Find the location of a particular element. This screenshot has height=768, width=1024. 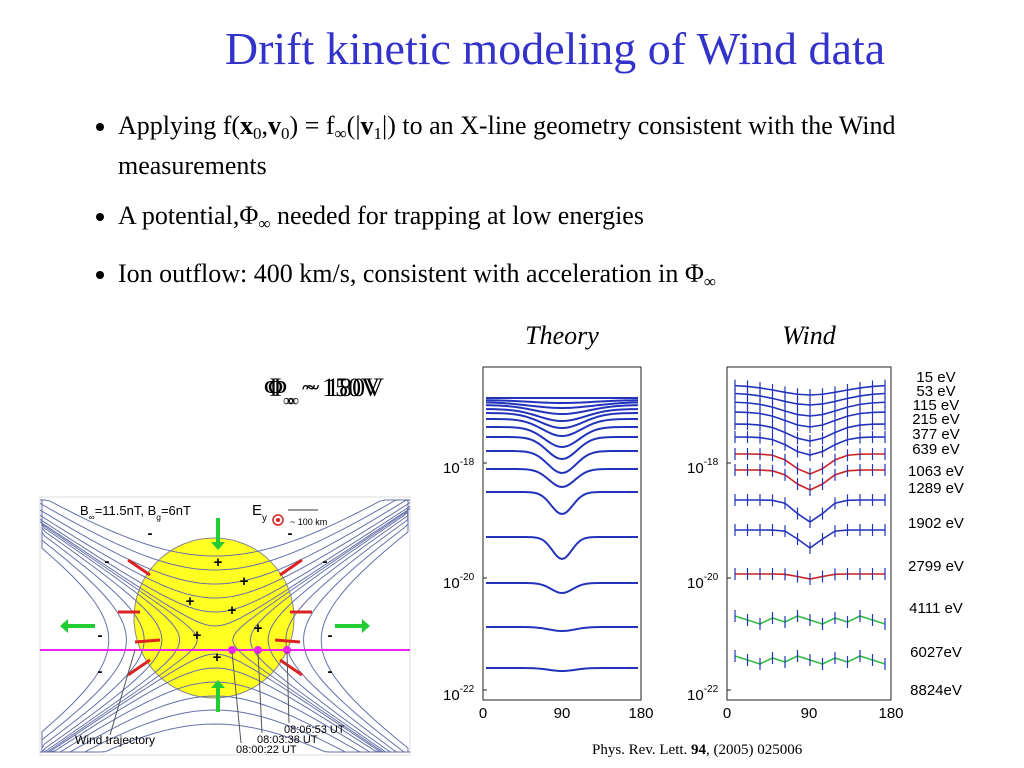

energy-label: 8824eV is located at coordinates (936, 690).